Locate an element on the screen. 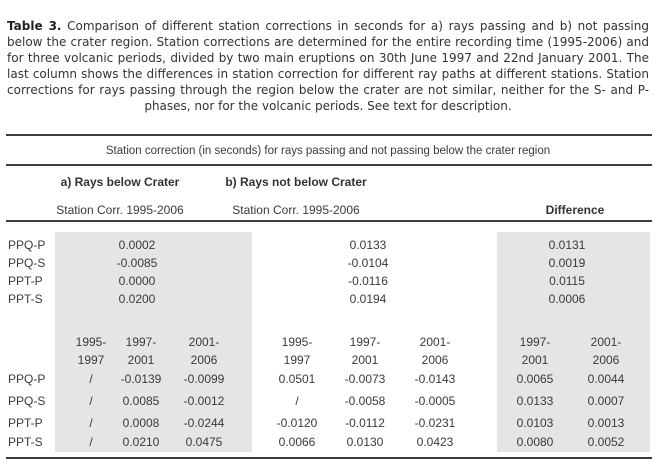  cell-period-ppt-s-1: / is located at coordinates (91, 442).